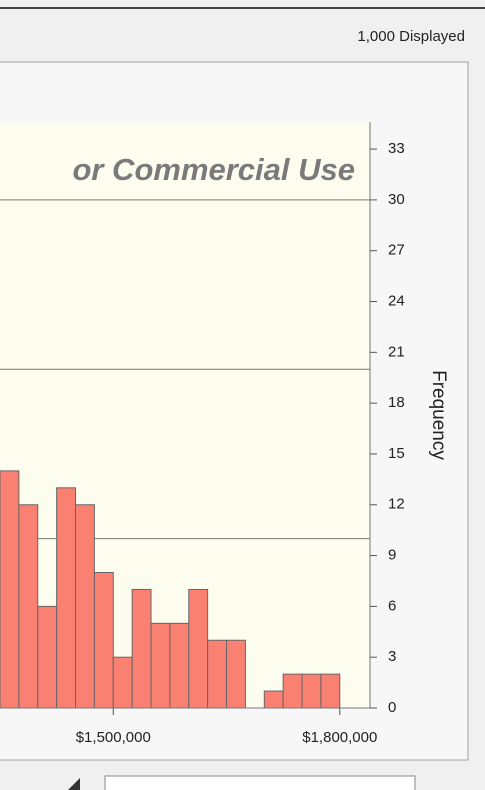 Image resolution: width=485 pixels, height=790 pixels. Describe the element at coordinates (392, 707) in the screenshot. I see `y-tick-label: 0` at that location.